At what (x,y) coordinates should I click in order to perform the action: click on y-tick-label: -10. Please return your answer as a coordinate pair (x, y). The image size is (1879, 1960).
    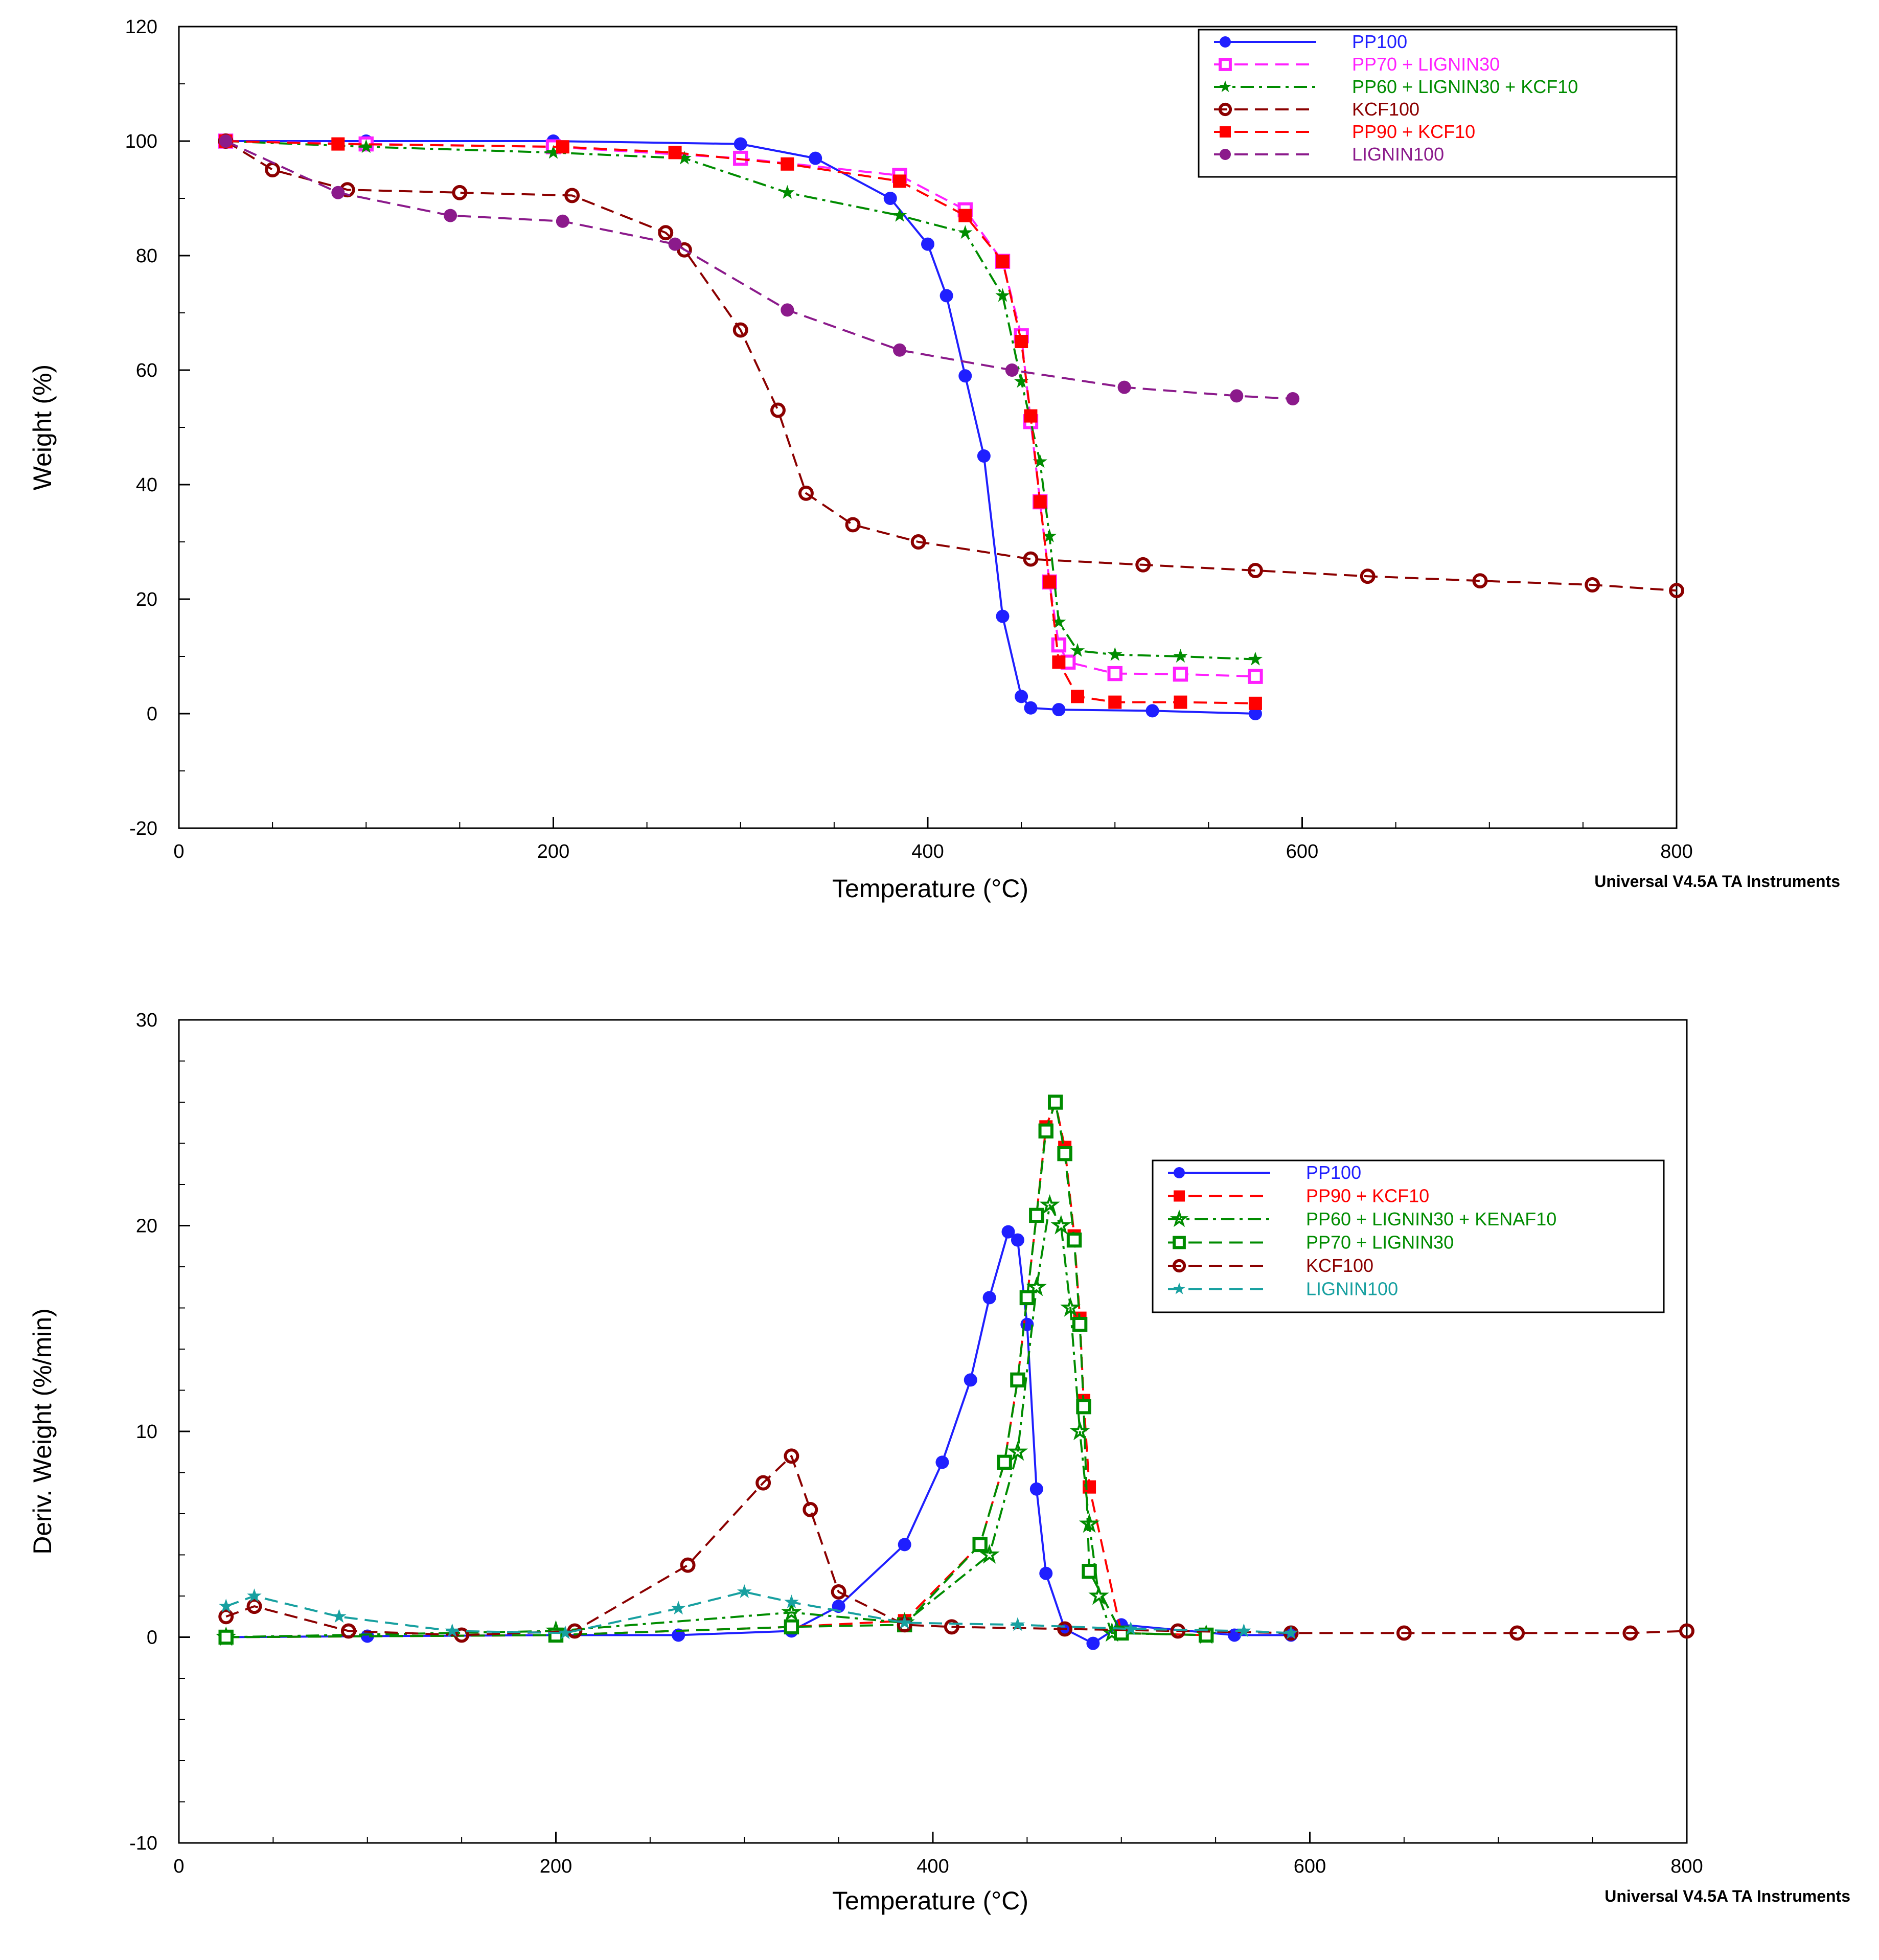
    Looking at the image, I should click on (143, 1844).